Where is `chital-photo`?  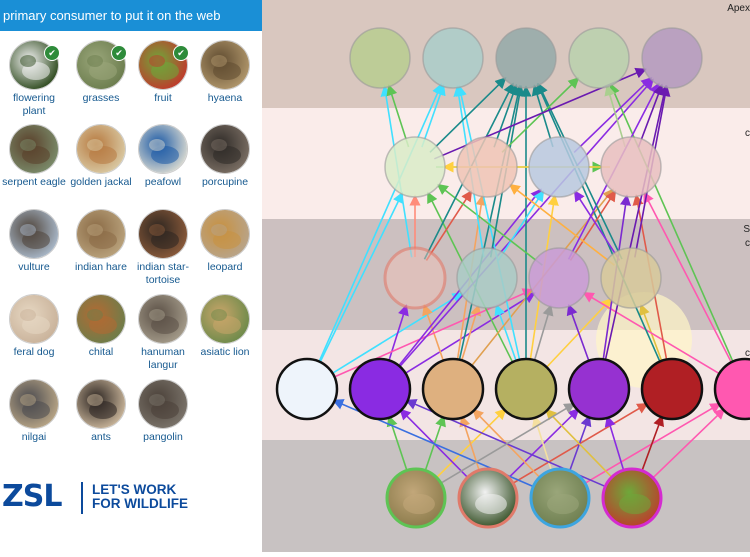
chital-photo is located at coordinates (101, 319).